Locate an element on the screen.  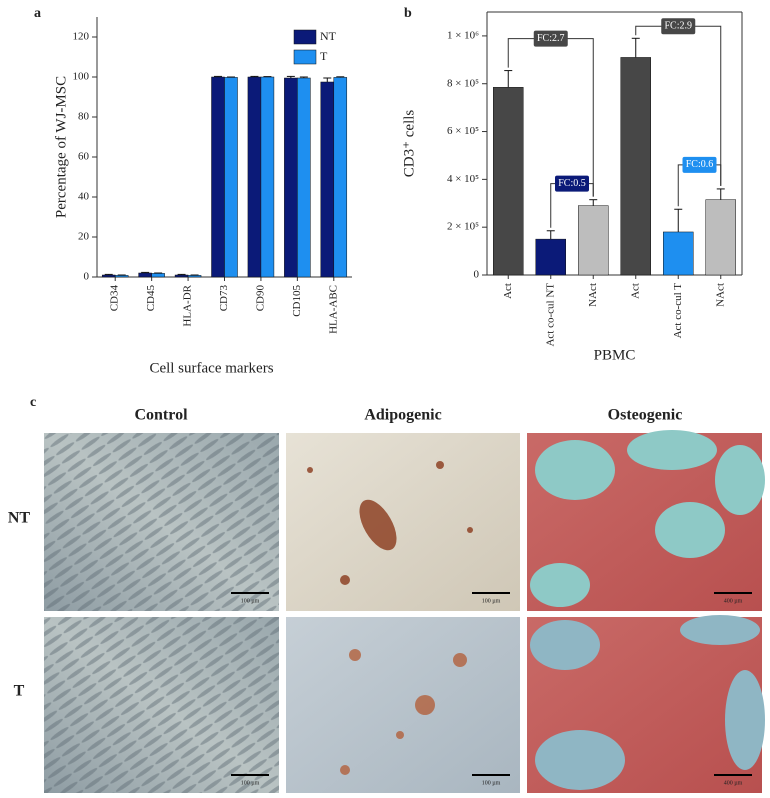
y-axis-label: CD3⁺ cells is located at coordinates (409, 144).